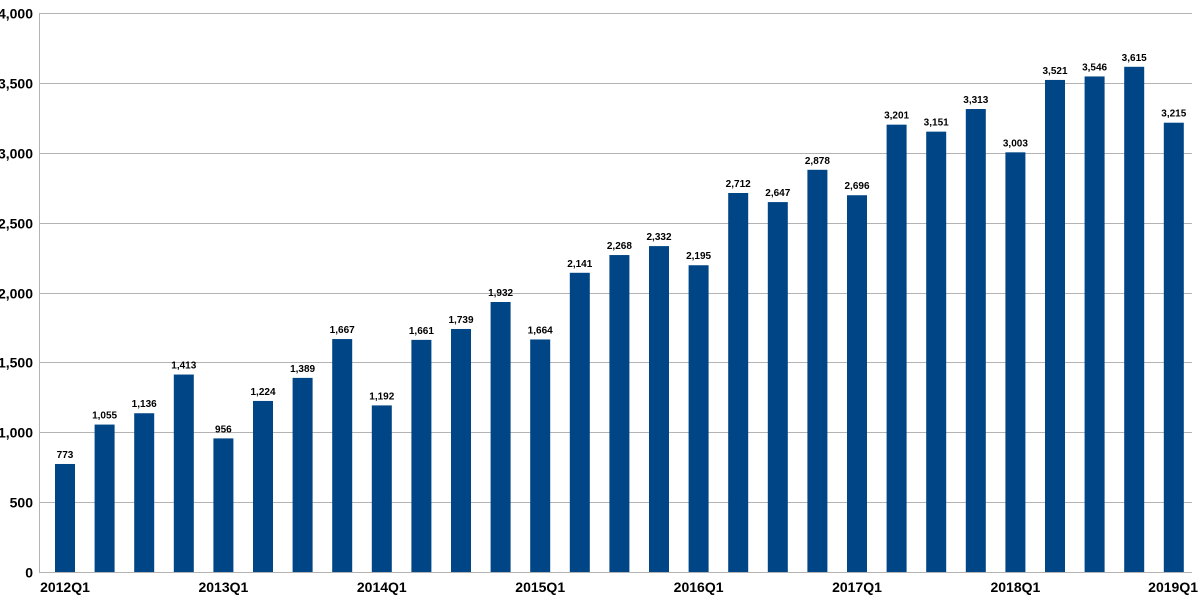 The height and width of the screenshot is (605, 1200). What do you see at coordinates (65, 587) in the screenshot?
I see `x-tick-label: 2012Q1` at bounding box center [65, 587].